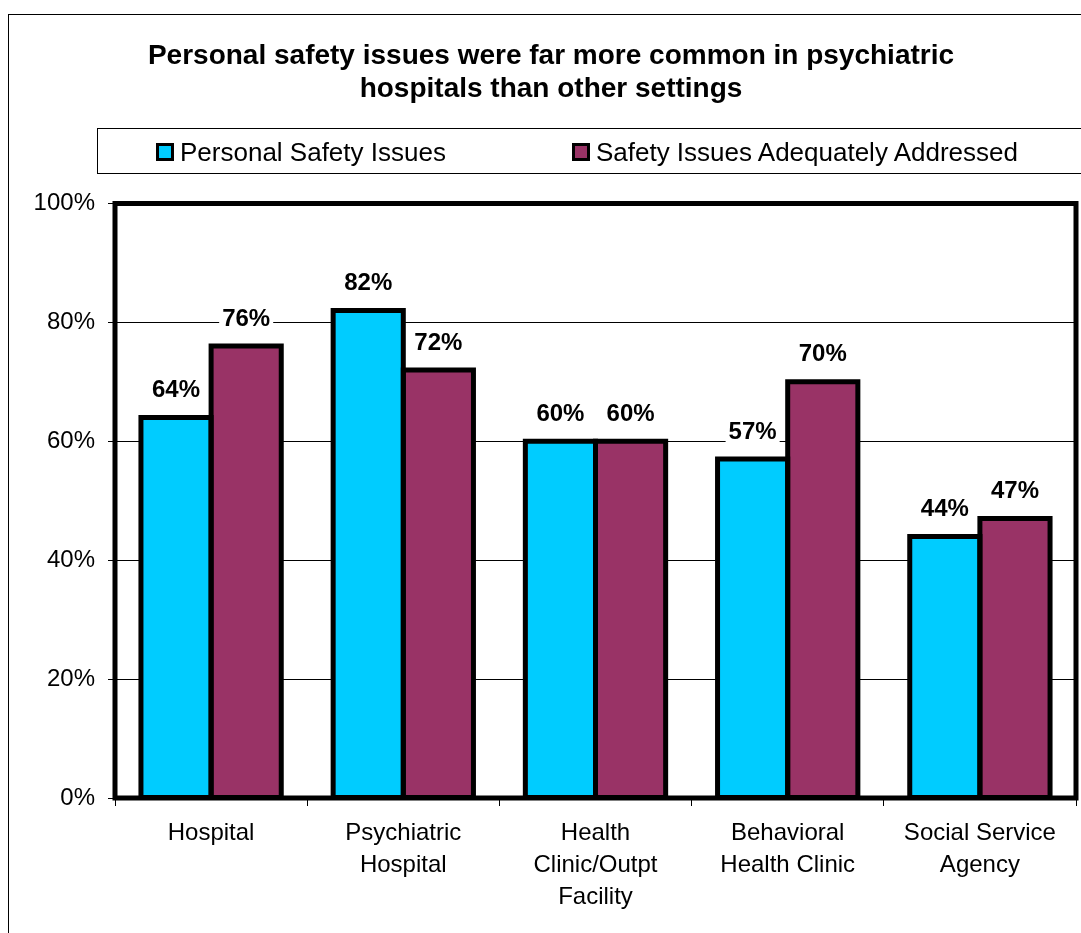 The width and height of the screenshot is (1081, 933). Describe the element at coordinates (595, 863) in the screenshot. I see `x-tick-label: Health Clinic/Outpt Facility` at that location.